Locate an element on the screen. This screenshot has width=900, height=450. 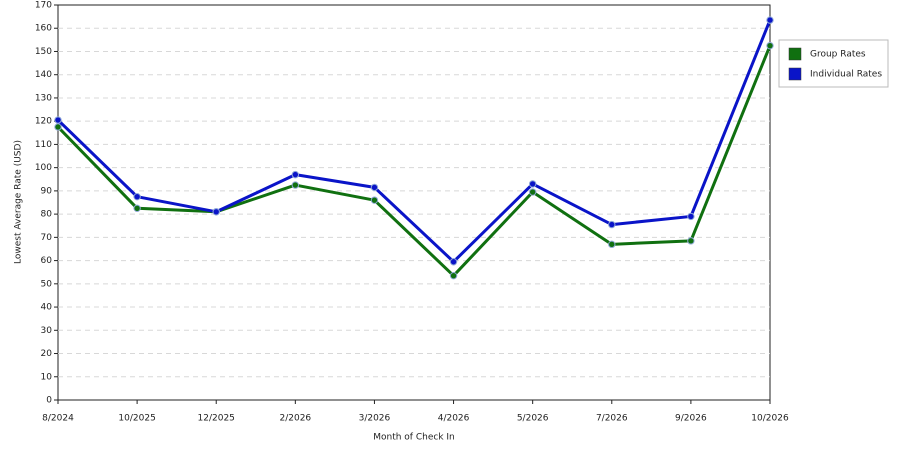
y-tick-label: 130 is located at coordinates (43, 98).